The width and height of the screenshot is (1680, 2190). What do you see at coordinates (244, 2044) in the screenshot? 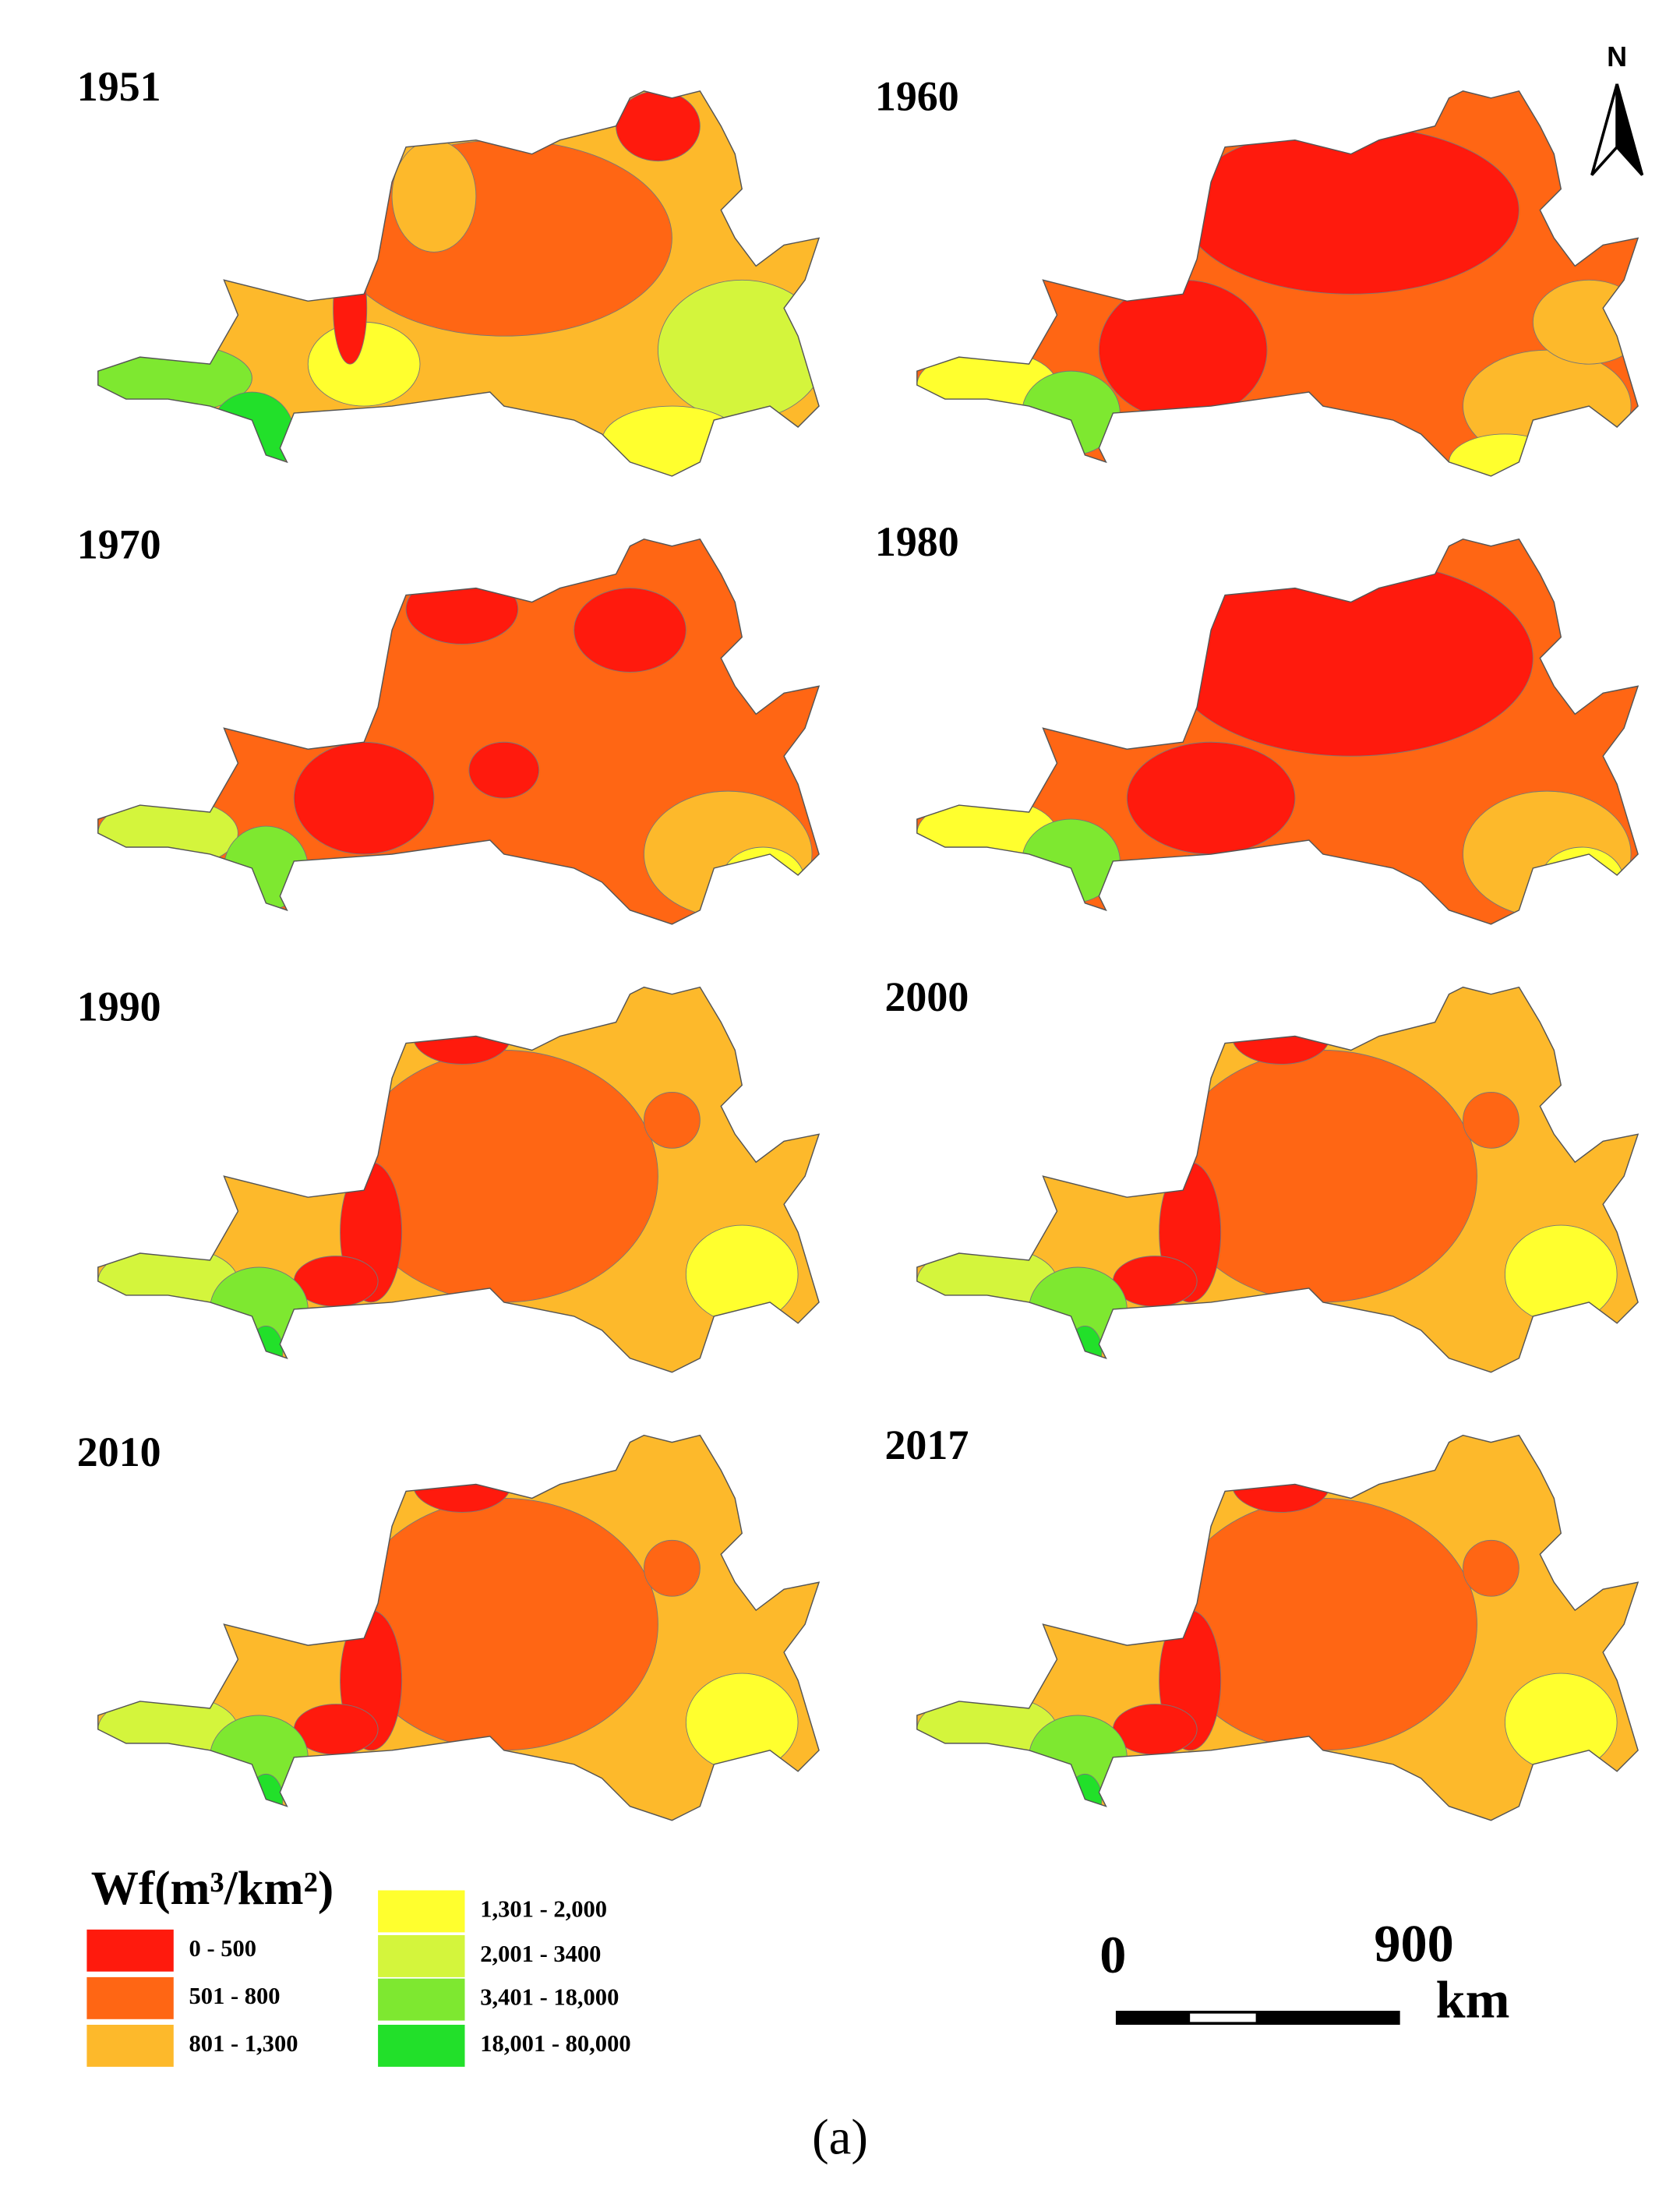
I see `legend-label: 801 - 1,300` at bounding box center [244, 2044].